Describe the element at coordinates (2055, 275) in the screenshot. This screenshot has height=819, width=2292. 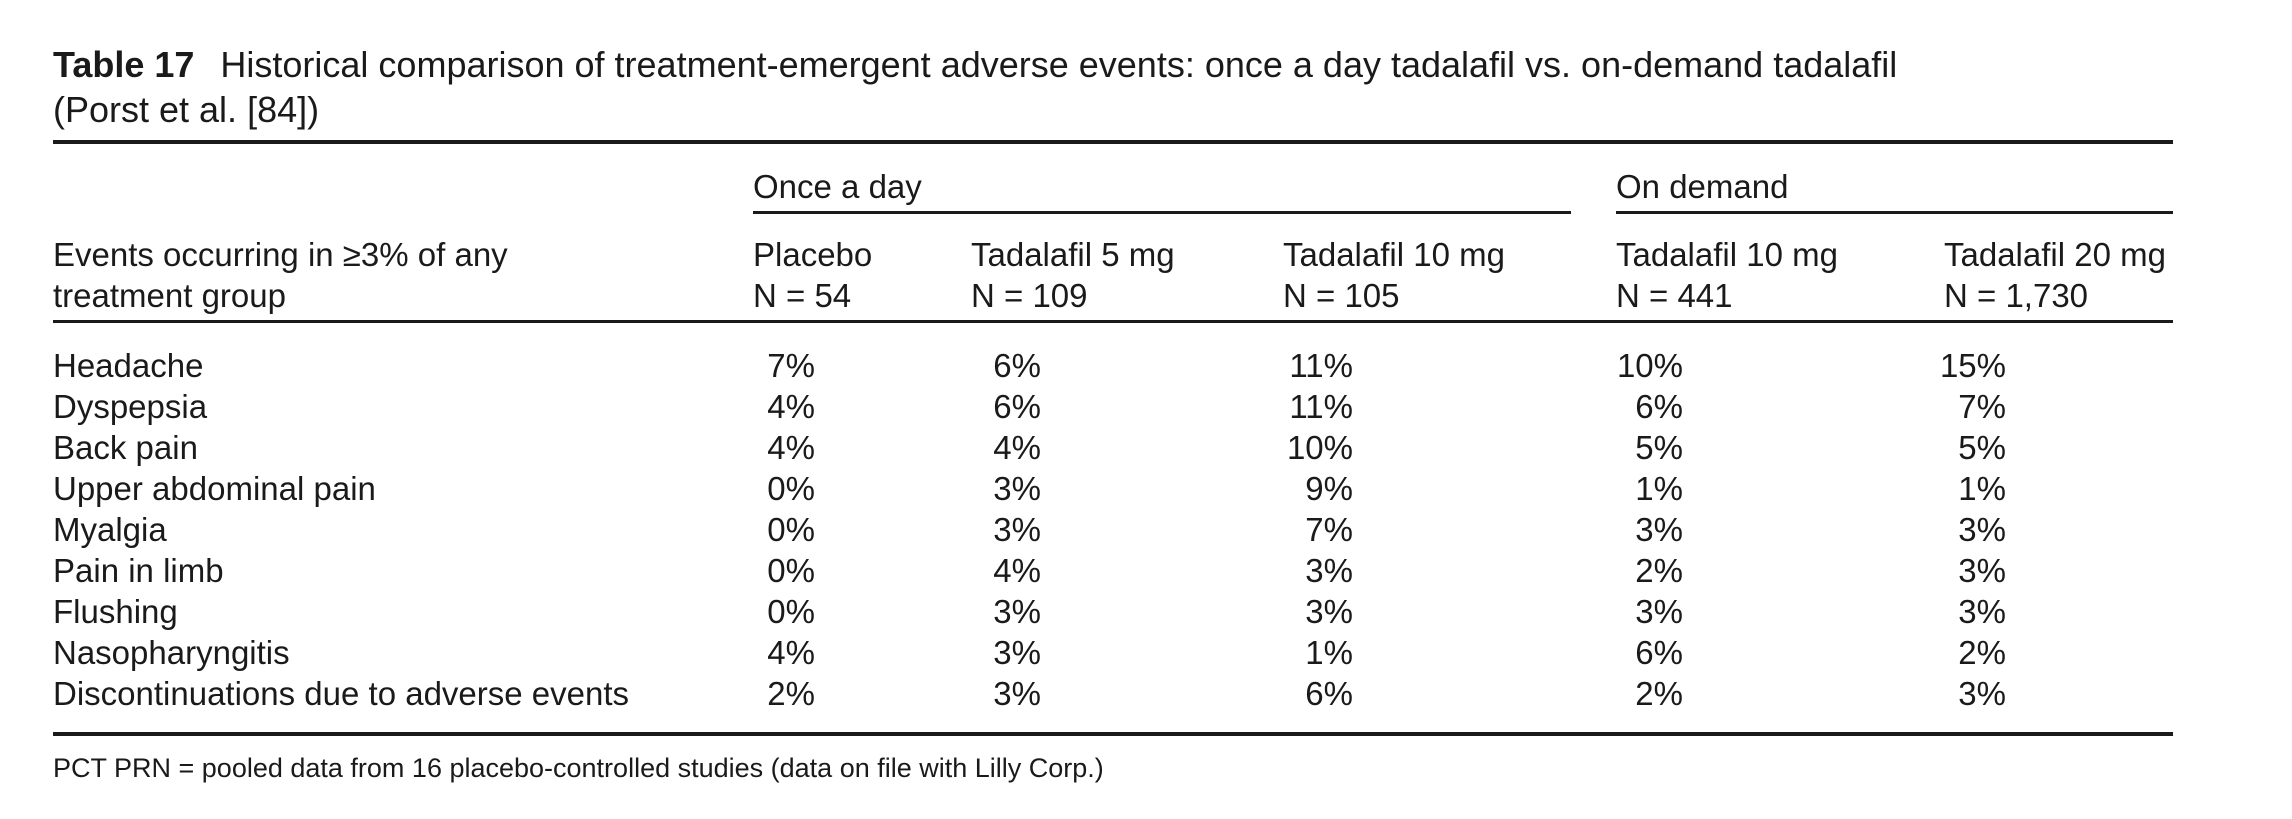
I see `column-header-tadalafil-20mg: Tadalafil 20 mg N = 1,730` at that location.